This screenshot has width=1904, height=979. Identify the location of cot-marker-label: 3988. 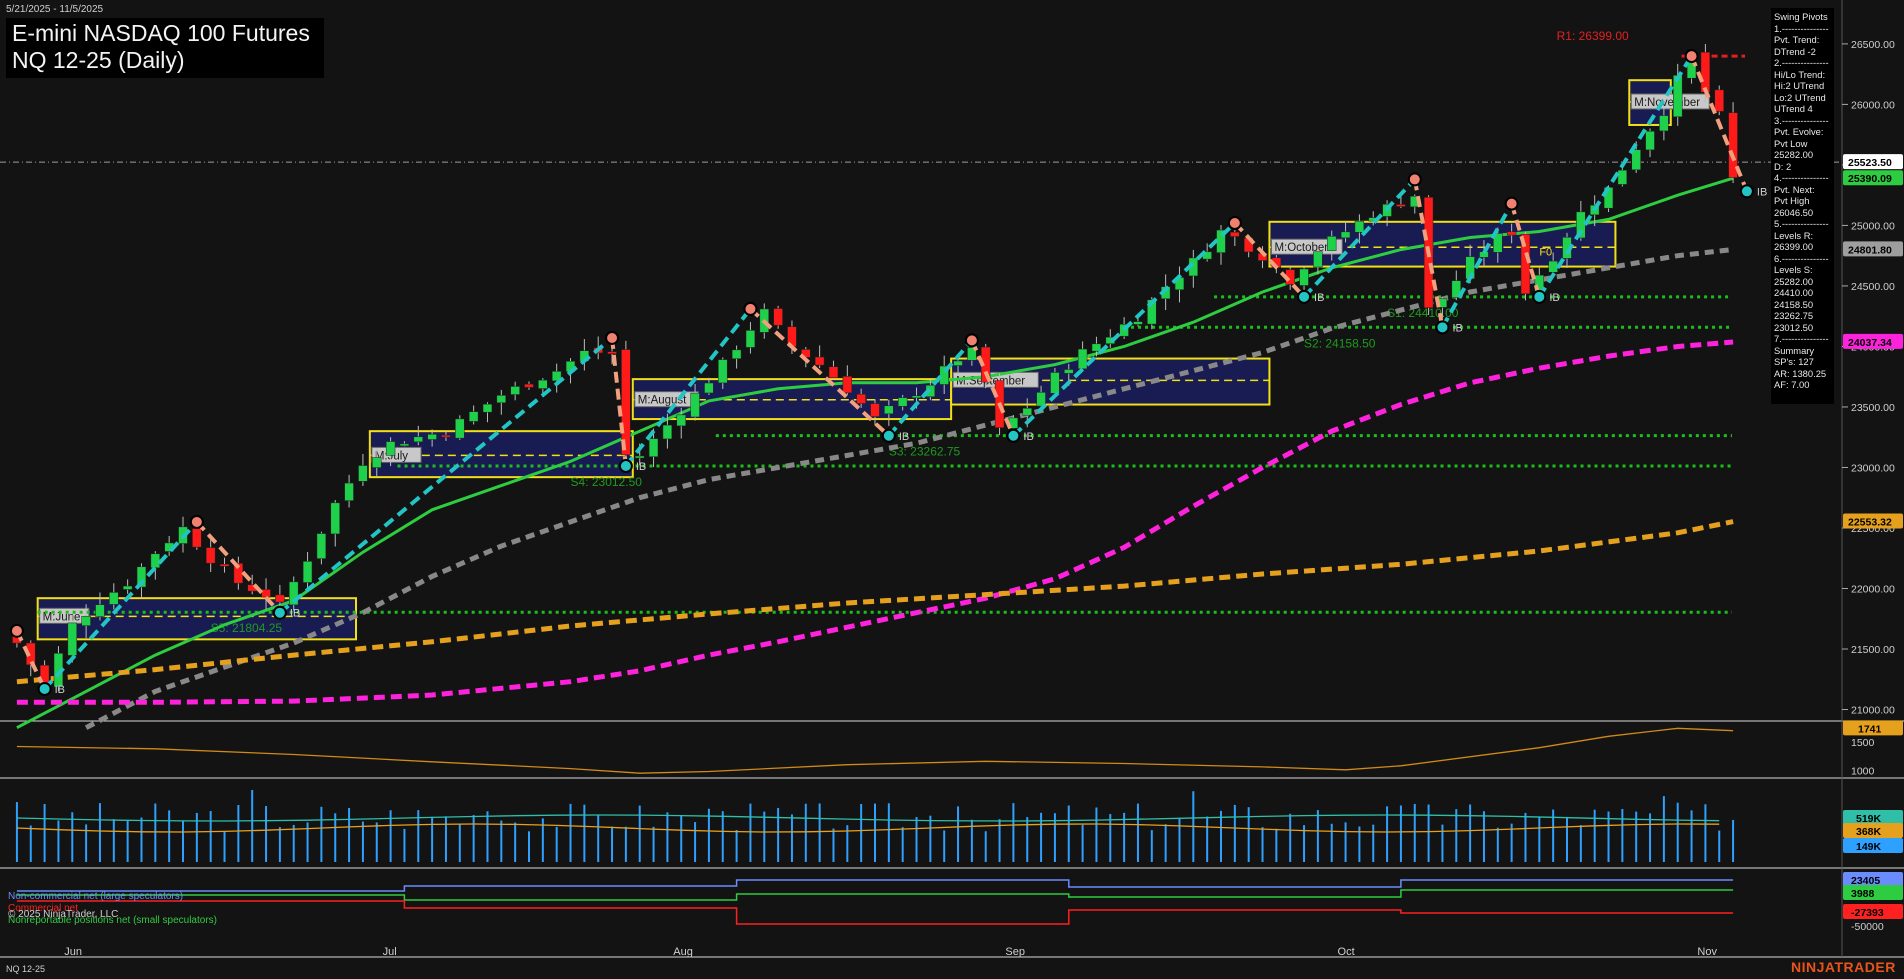
(1863, 894).